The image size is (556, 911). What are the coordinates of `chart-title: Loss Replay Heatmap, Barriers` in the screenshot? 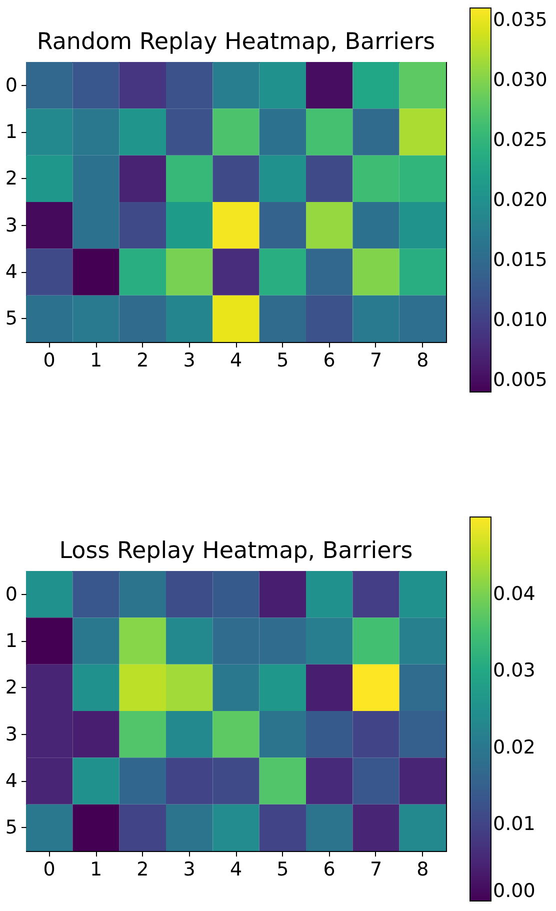 It's located at (236, 551).